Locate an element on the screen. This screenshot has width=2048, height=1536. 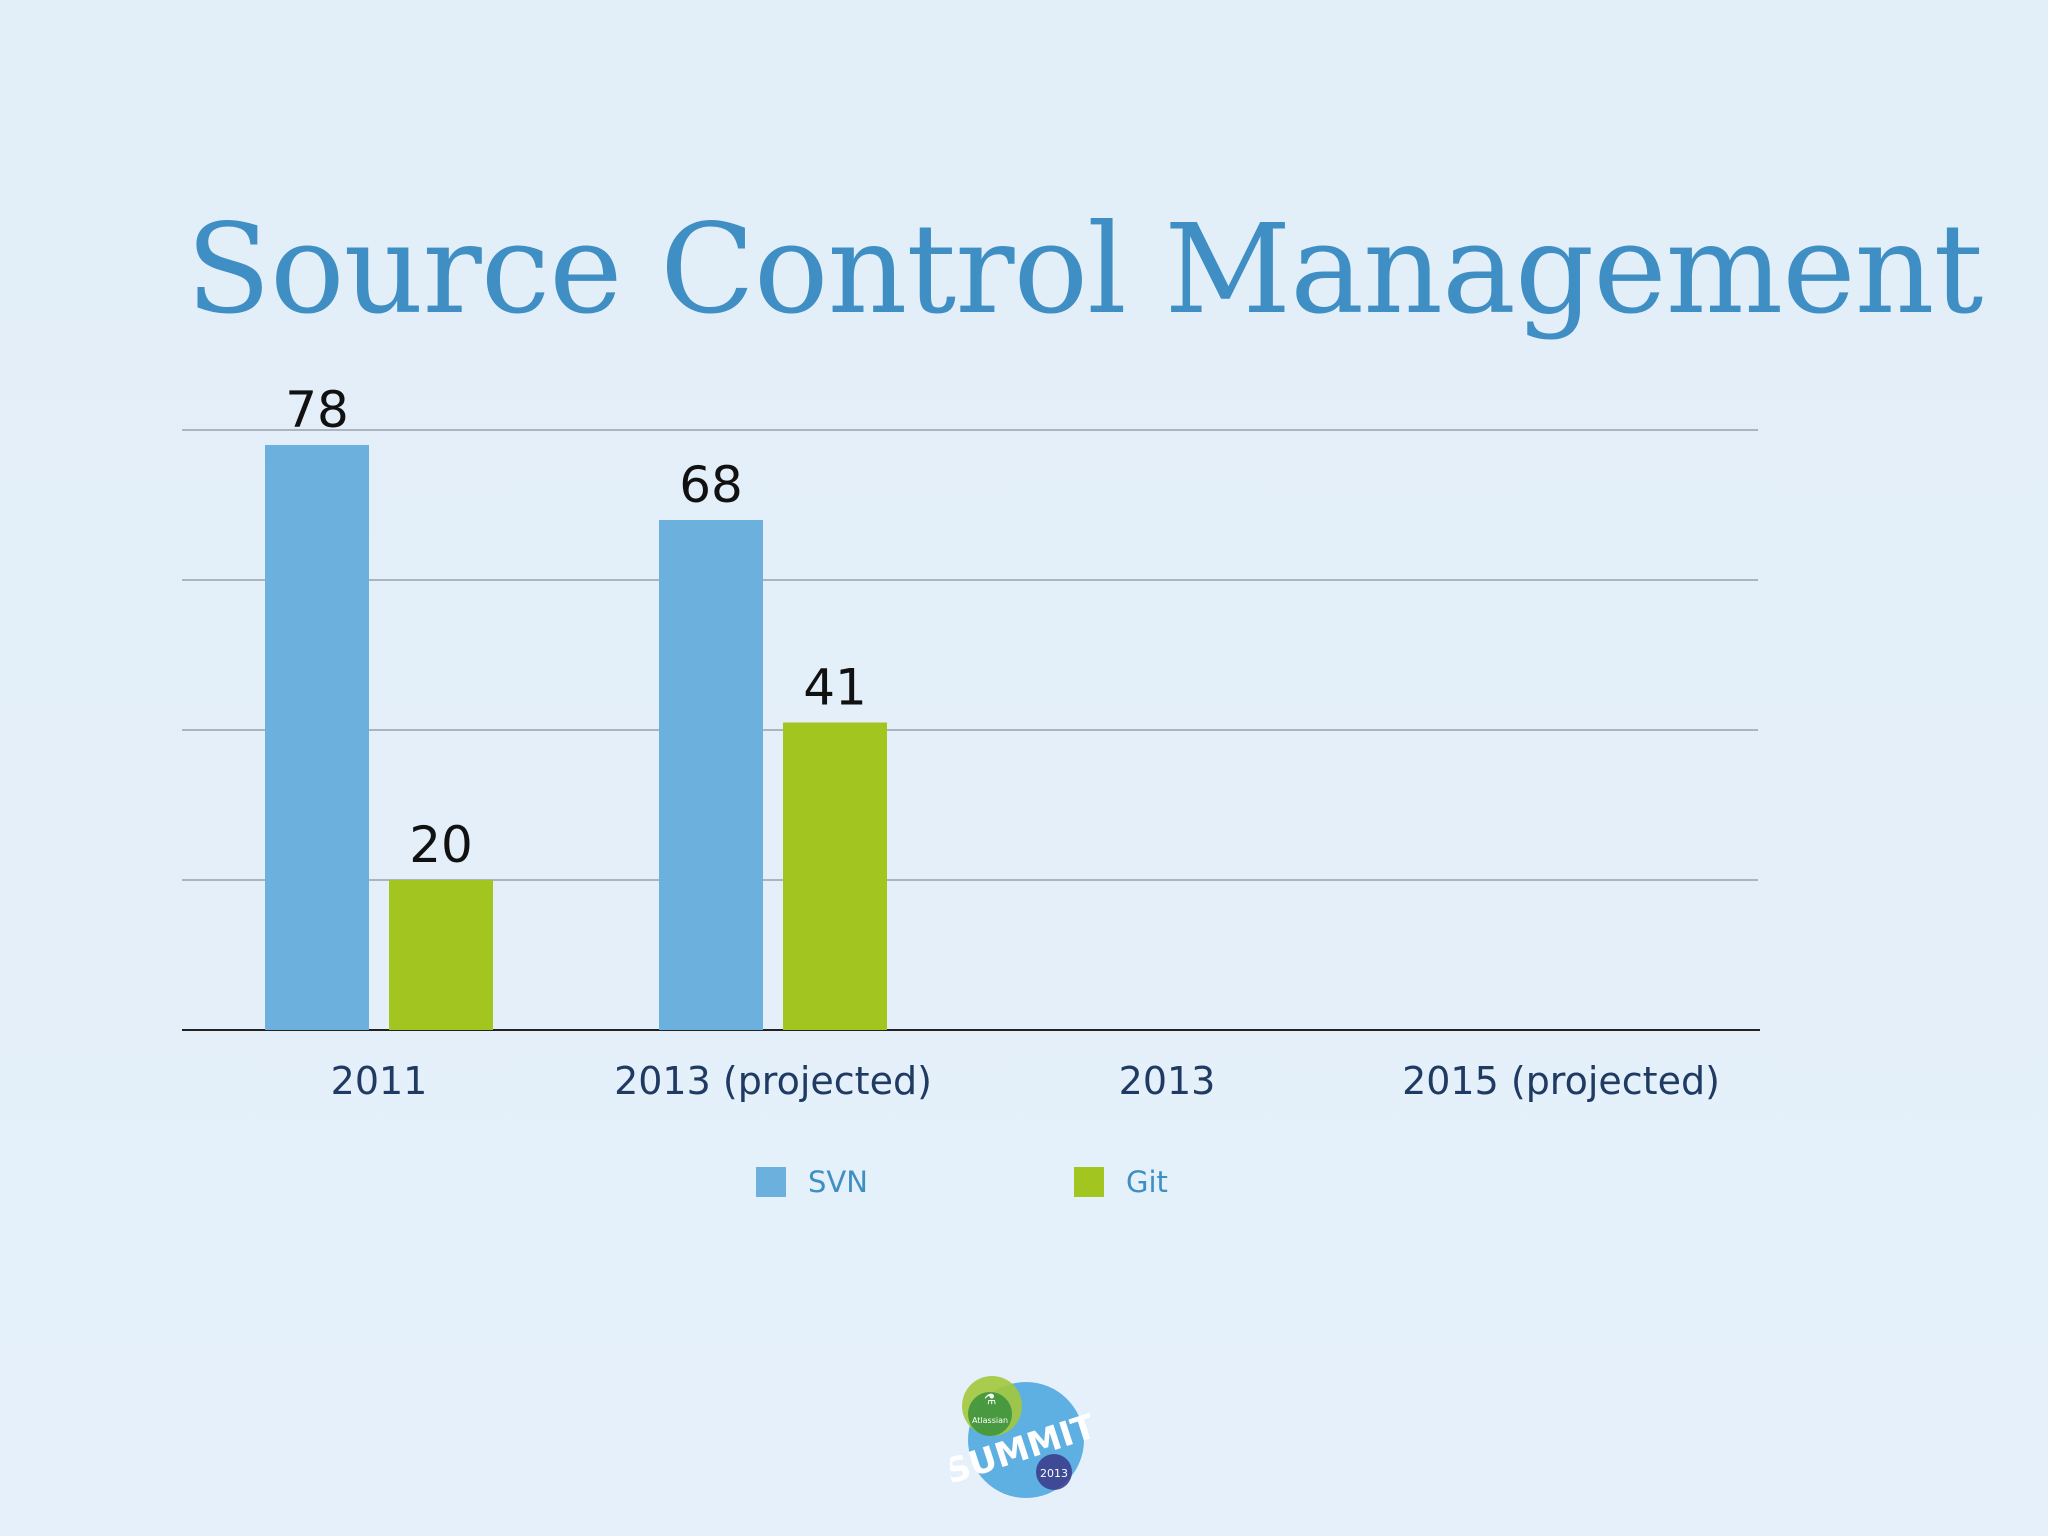
logo-year-text: 2013 is located at coordinates (1054, 1473).